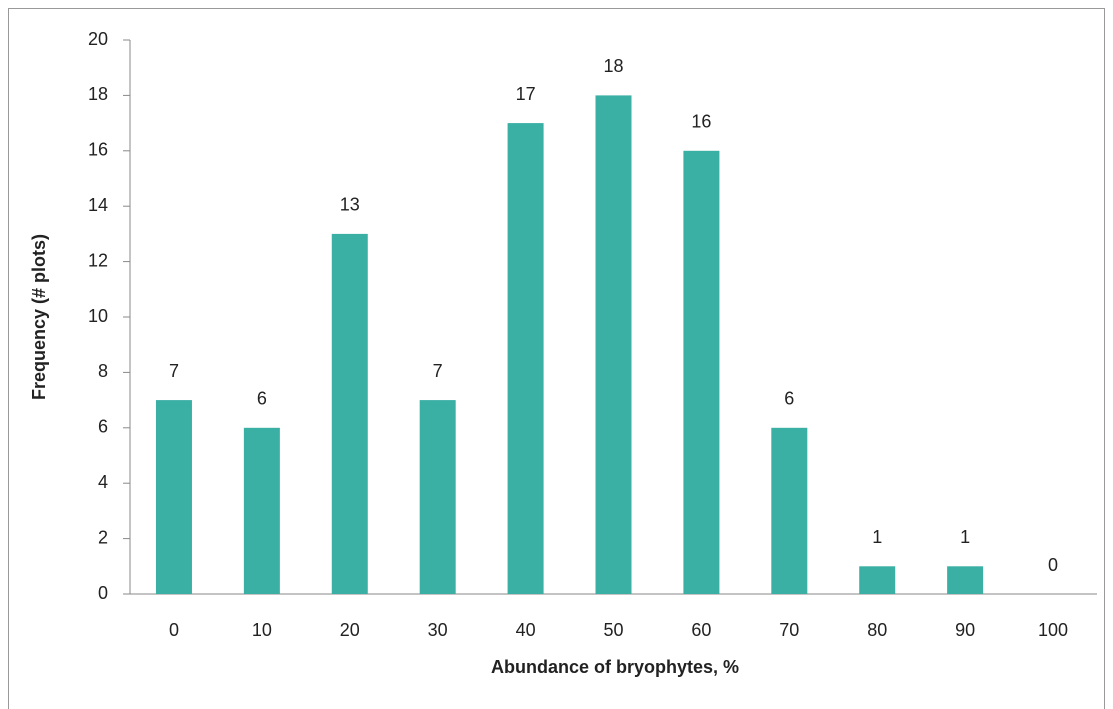  What do you see at coordinates (526, 94) in the screenshot?
I see `data-label: 17` at bounding box center [526, 94].